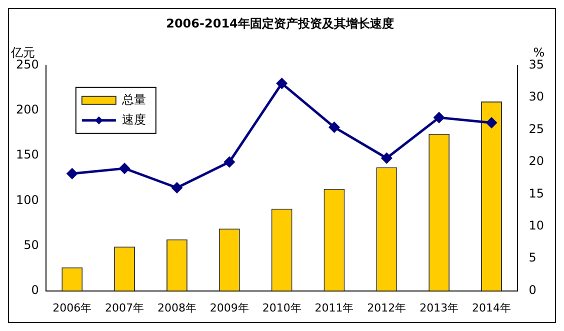 This screenshot has width=564, height=331. Describe the element at coordinates (536, 129) in the screenshot. I see `y2-tick-label: 25` at that location.